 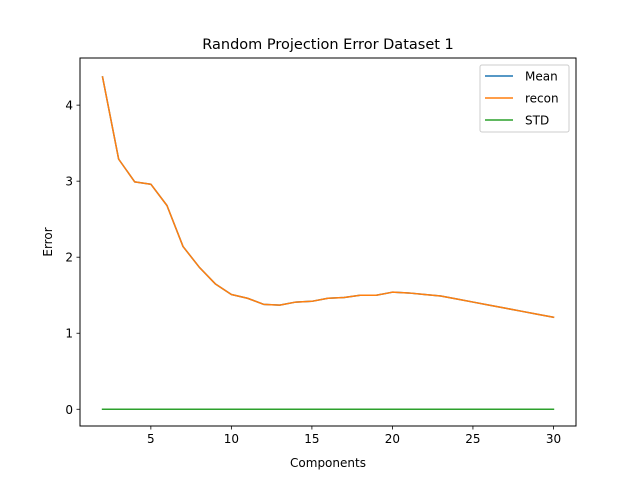 I want to click on y-axis: 0 1 2 3 4, so click(x=72, y=258).